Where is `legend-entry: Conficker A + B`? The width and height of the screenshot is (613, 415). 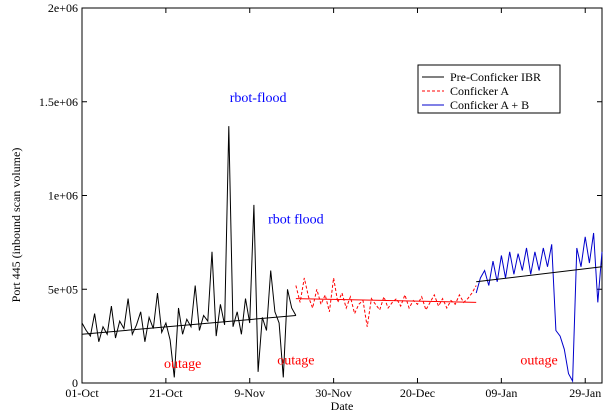
legend-entry: Conficker A + B is located at coordinates (489, 105).